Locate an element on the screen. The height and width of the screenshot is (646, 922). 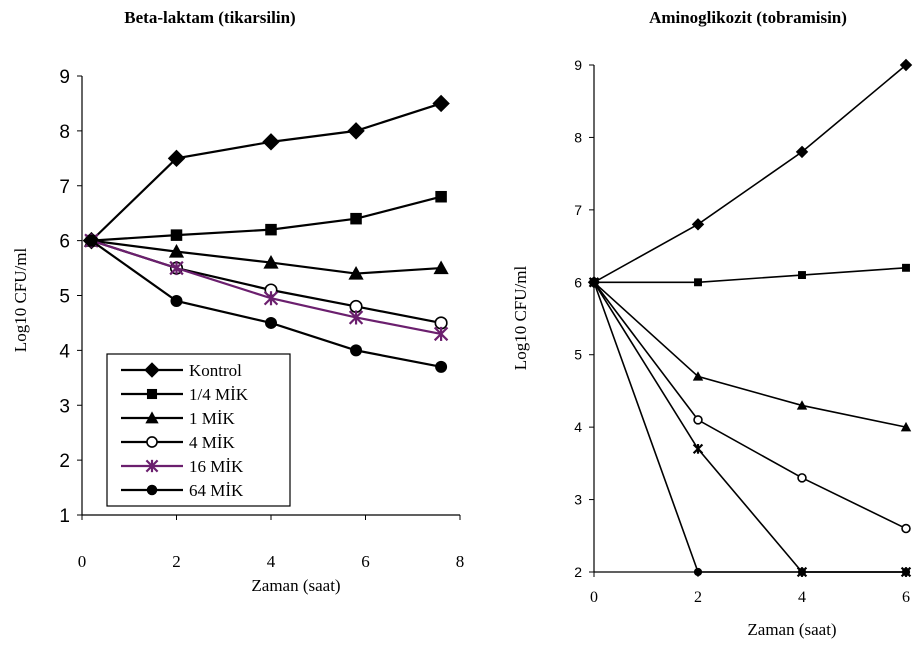
legend-item: 1/4 MİK is located at coordinates (185, 394).